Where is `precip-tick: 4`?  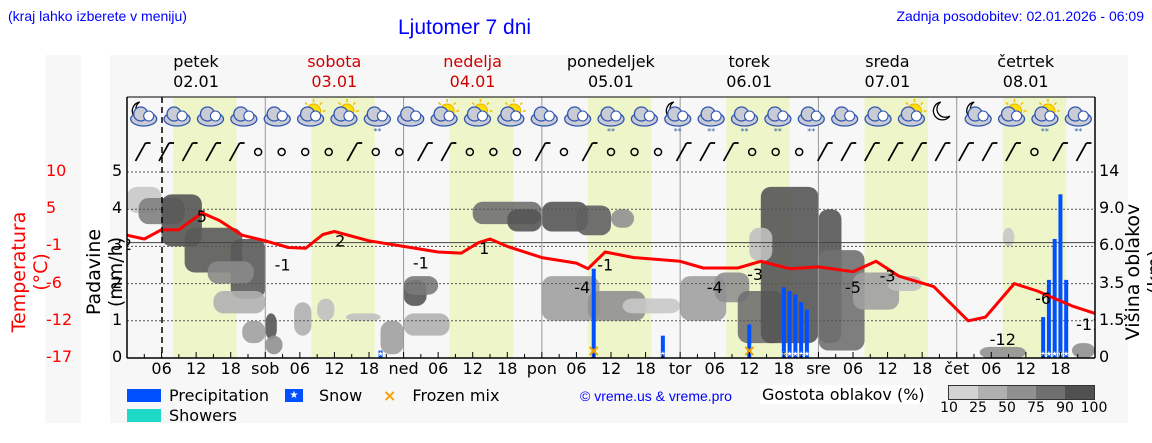 precip-tick: 4 is located at coordinates (117, 208).